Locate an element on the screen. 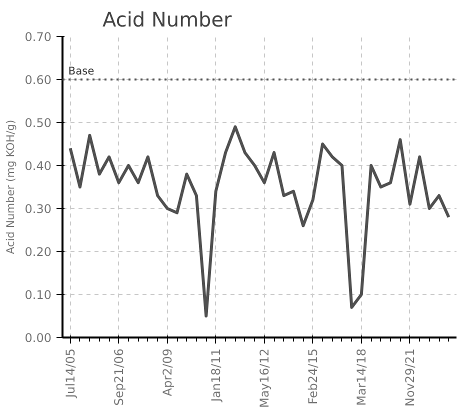 This screenshot has height=415, width=474. x-tick-label: Jan18/11 is located at coordinates (215, 375).